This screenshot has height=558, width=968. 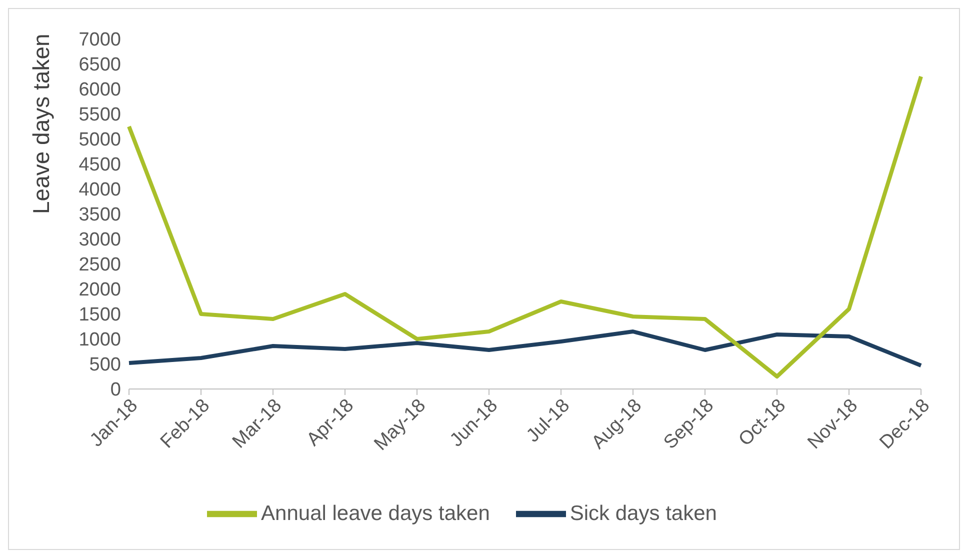 I want to click on y-tick-label: 5500, so click(x=99, y=115).